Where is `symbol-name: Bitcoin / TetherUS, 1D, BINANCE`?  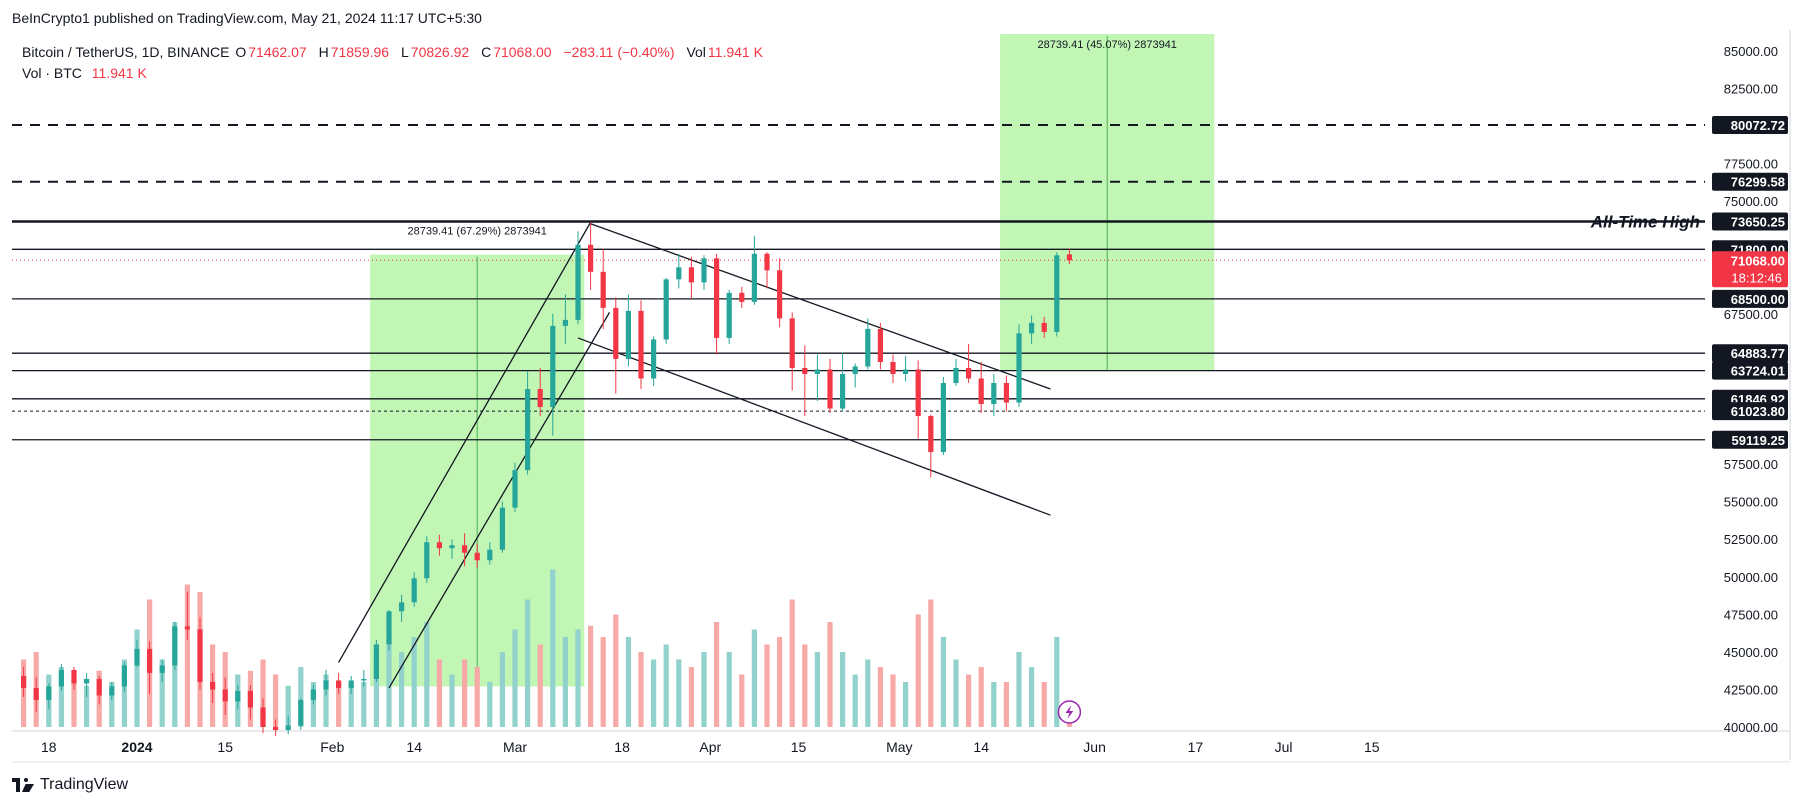 symbol-name: Bitcoin / TetherUS, 1D, BINANCE is located at coordinates (126, 52).